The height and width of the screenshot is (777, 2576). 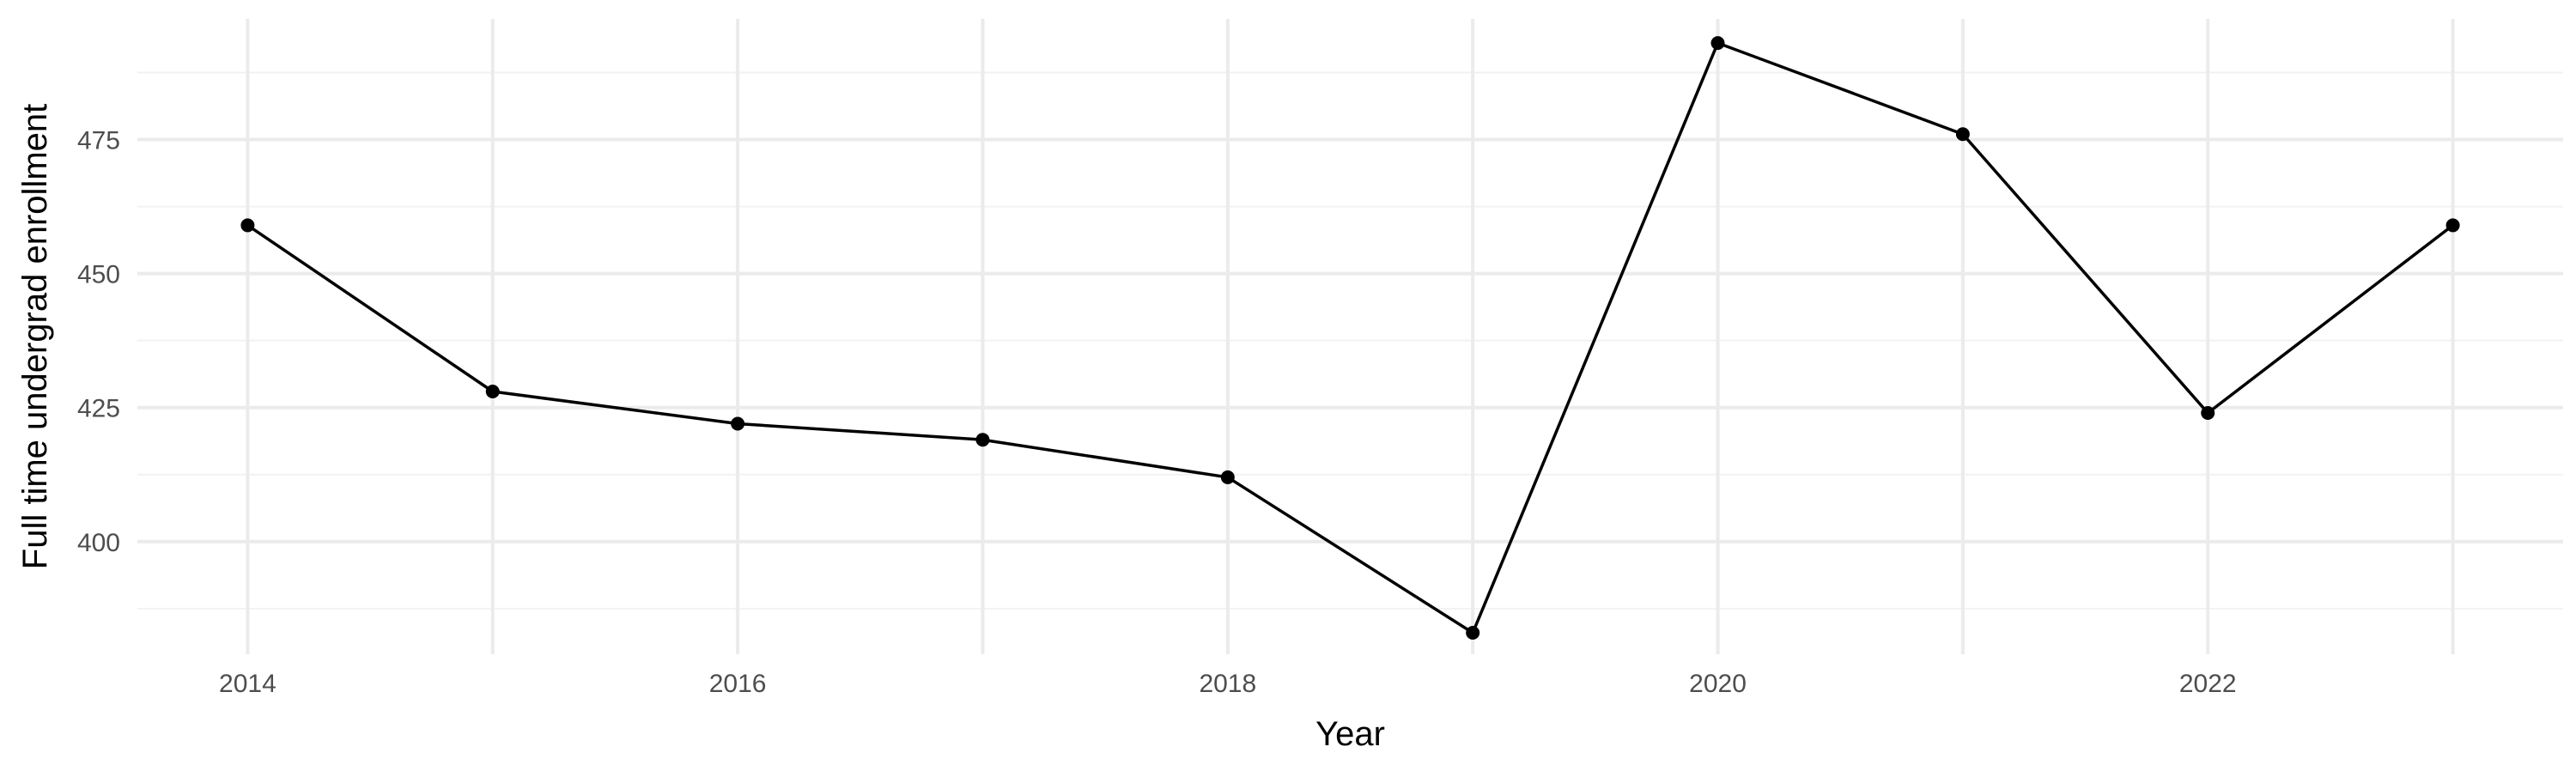 What do you see at coordinates (2208, 684) in the screenshot?
I see `x-tick-label: 2022` at bounding box center [2208, 684].